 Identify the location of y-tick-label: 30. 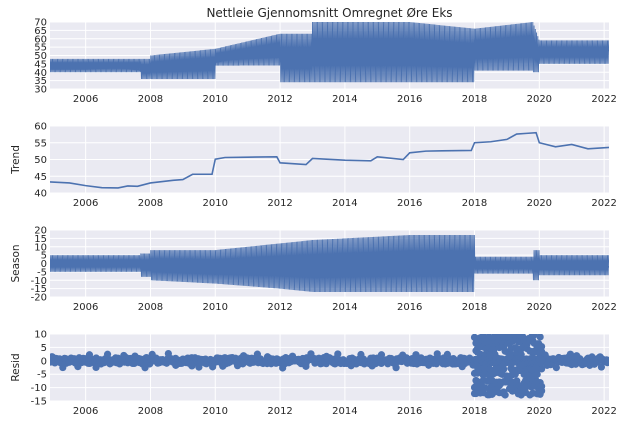
(40, 90).